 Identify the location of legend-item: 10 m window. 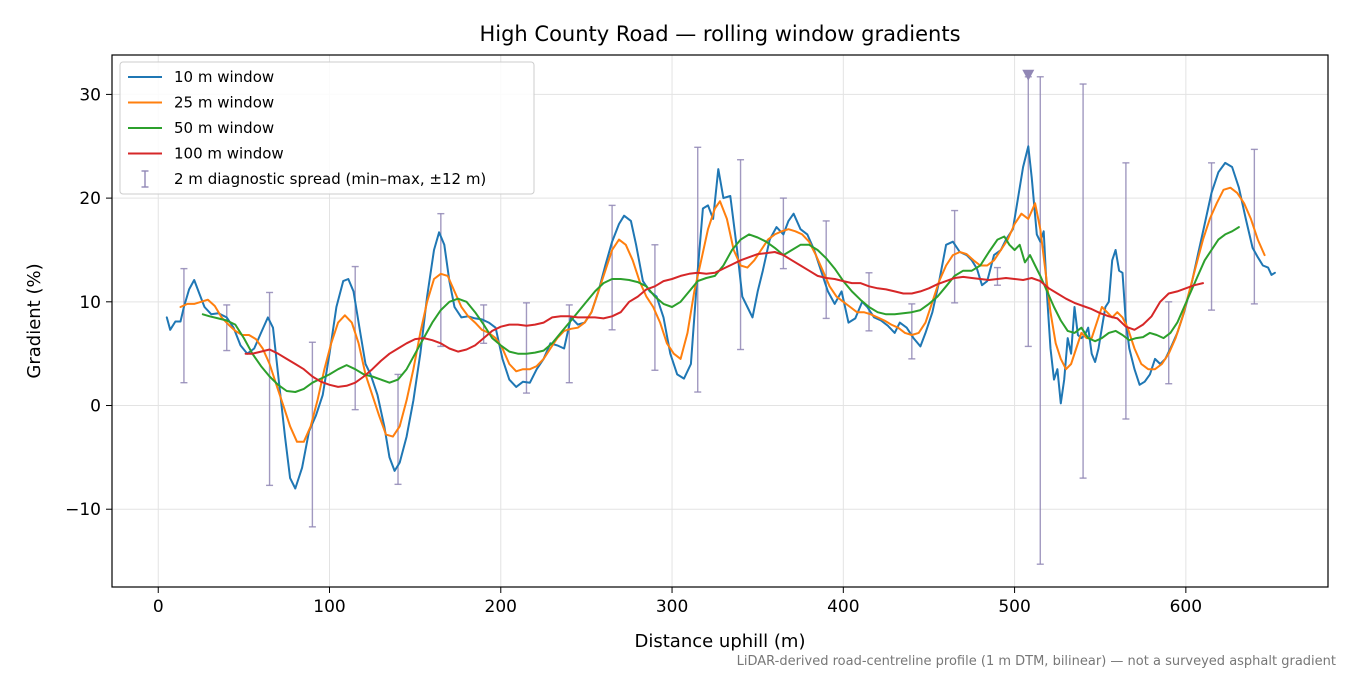
(201, 77).